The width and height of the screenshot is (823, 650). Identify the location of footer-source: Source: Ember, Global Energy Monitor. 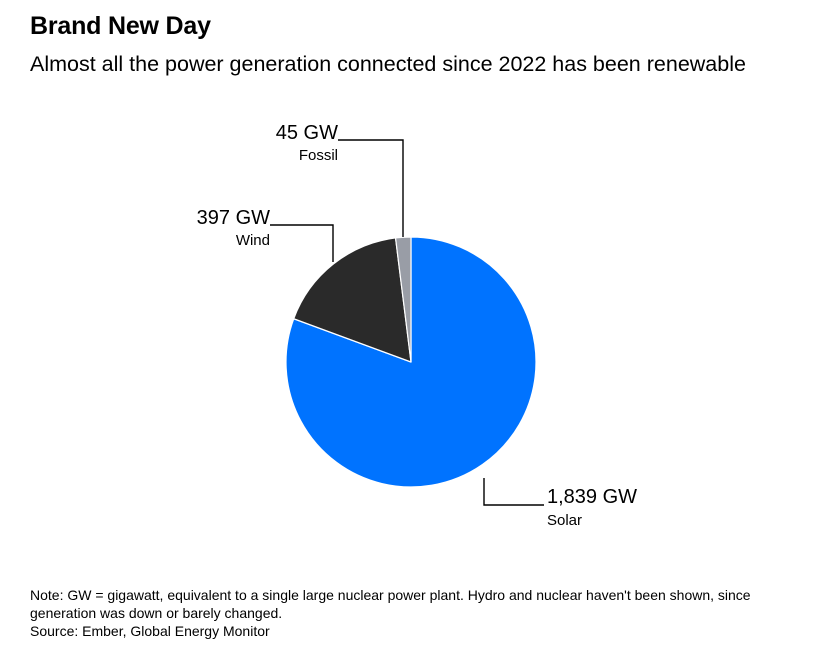
(150, 631).